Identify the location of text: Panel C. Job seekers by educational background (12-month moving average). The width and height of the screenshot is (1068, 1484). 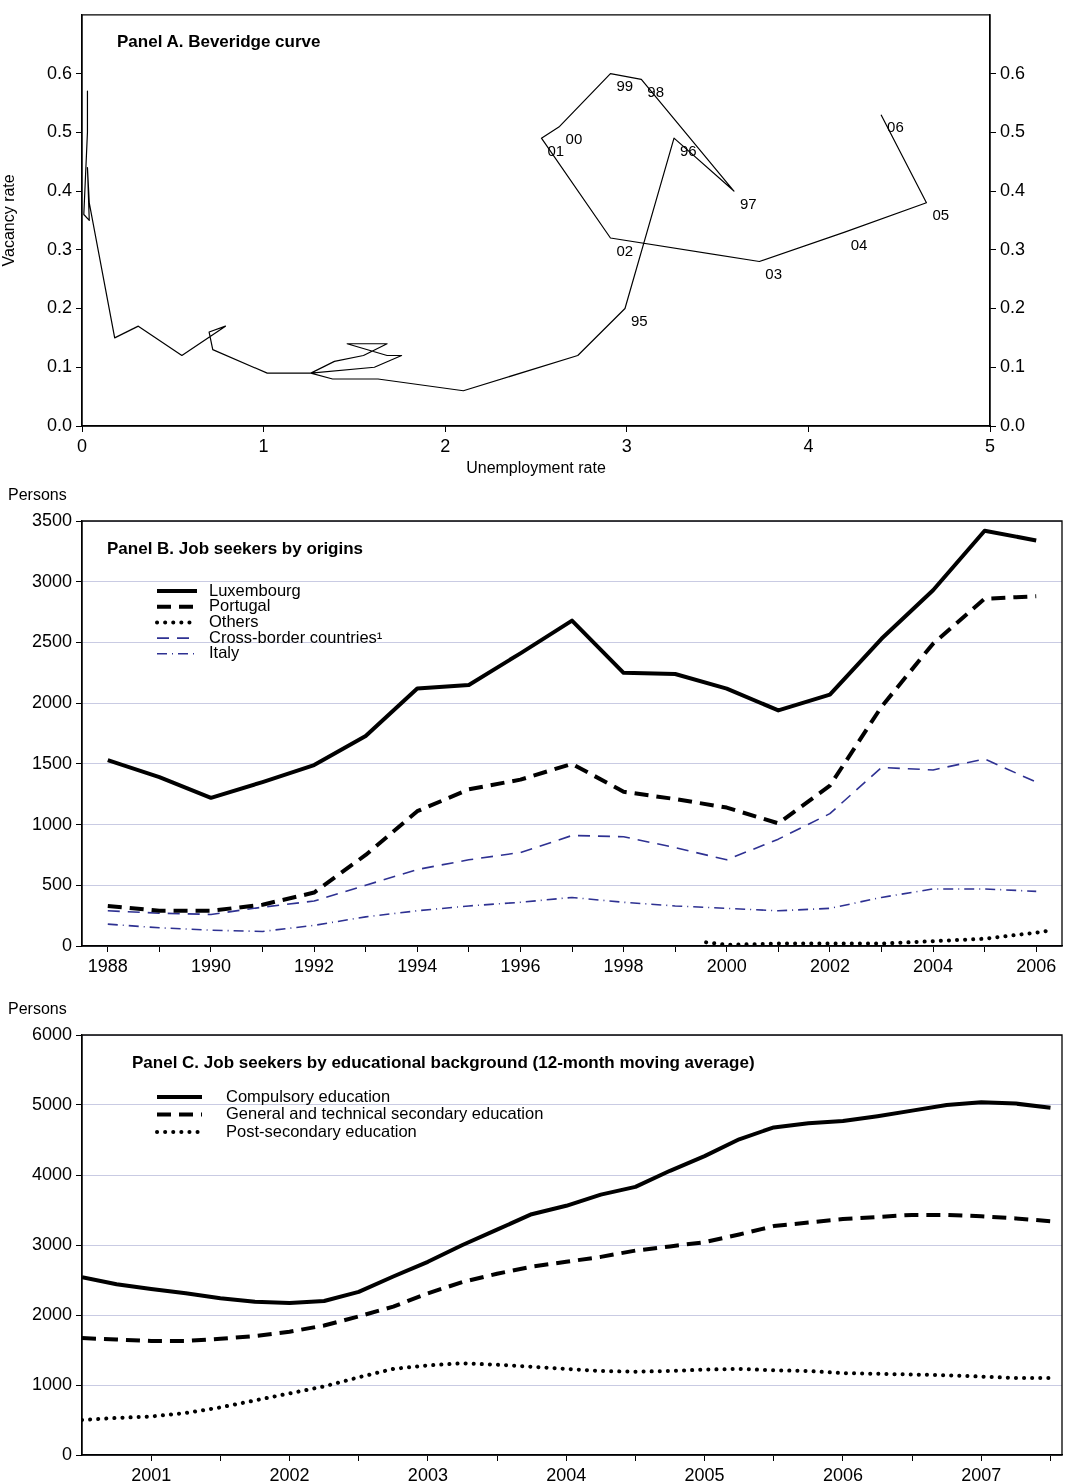
(443, 1062).